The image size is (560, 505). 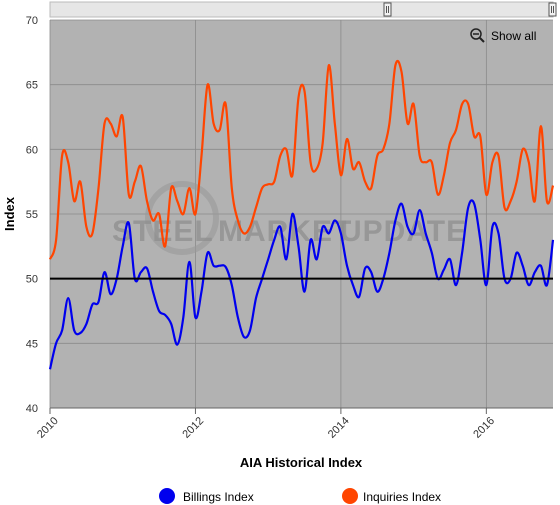 What do you see at coordinates (218, 497) in the screenshot?
I see `legend-label-billings: Billings Index` at bounding box center [218, 497].